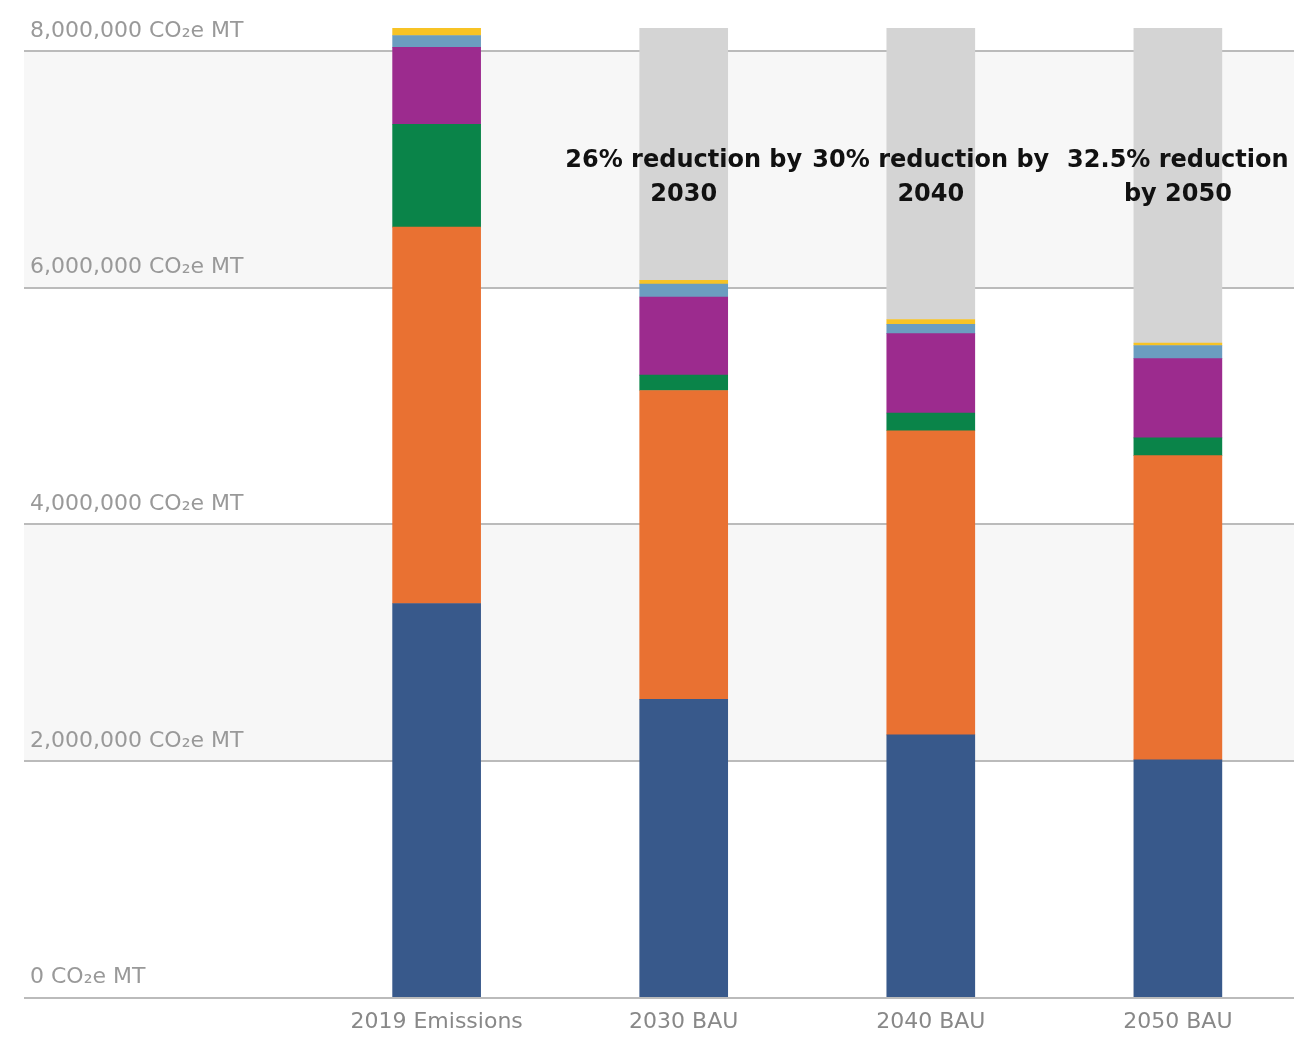 This screenshot has width=1307, height=1045. What do you see at coordinates (684, 175) in the screenshot?
I see `annotation: 26% reduction by 2030` at bounding box center [684, 175].